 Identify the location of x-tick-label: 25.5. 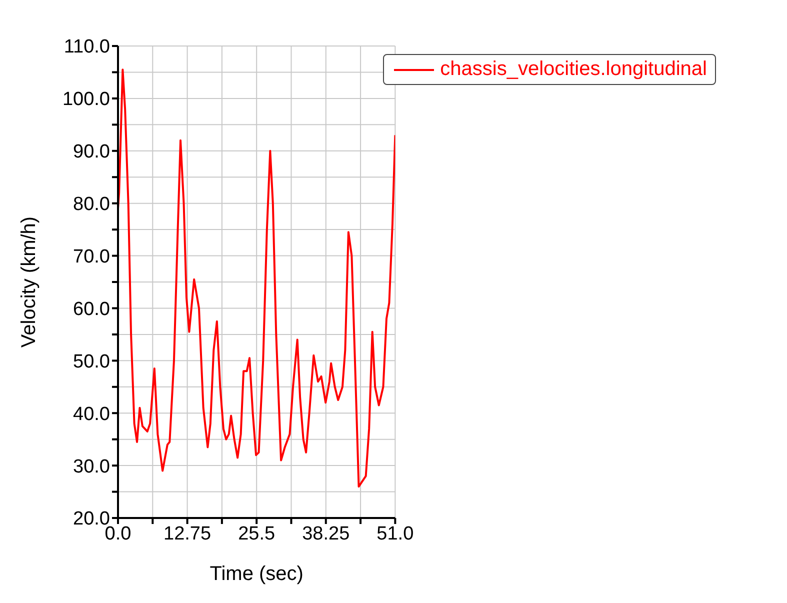
(257, 533).